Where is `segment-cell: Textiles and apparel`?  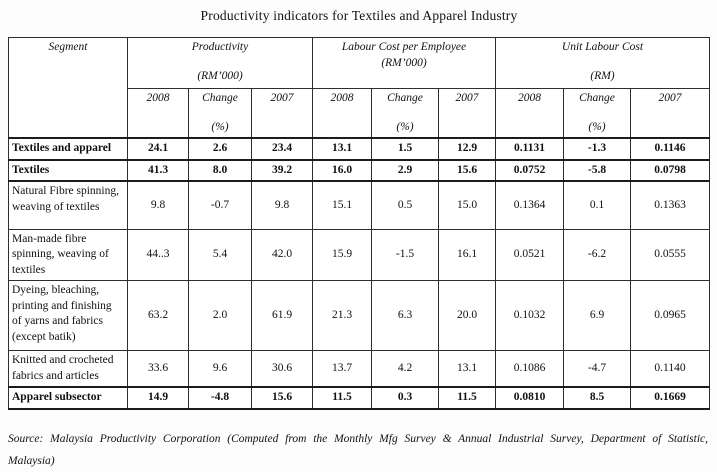
segment-cell: Textiles and apparel is located at coordinates (68, 149).